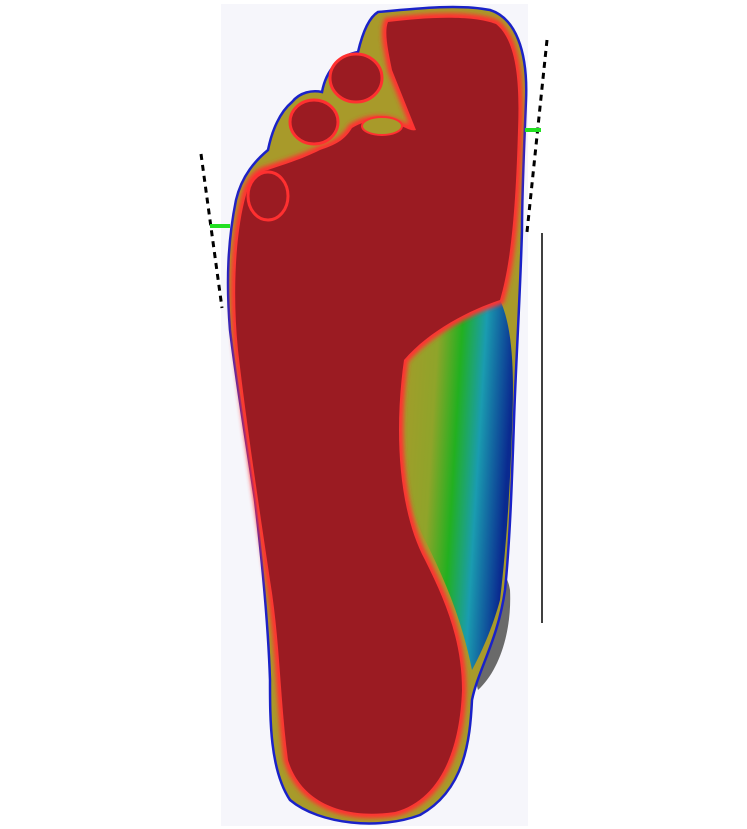  What do you see at coordinates (382, 126) in the screenshot?
I see `low-pressure-patch` at bounding box center [382, 126].